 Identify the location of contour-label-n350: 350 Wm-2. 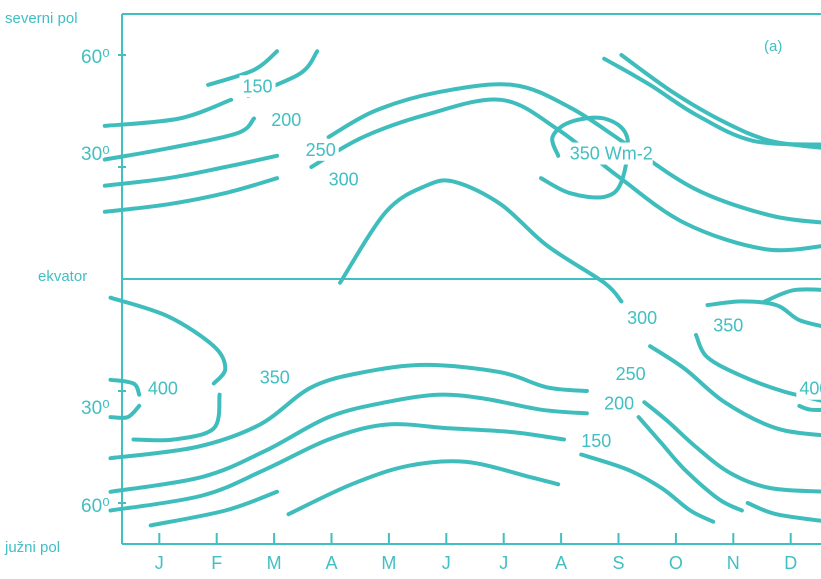
(611, 154).